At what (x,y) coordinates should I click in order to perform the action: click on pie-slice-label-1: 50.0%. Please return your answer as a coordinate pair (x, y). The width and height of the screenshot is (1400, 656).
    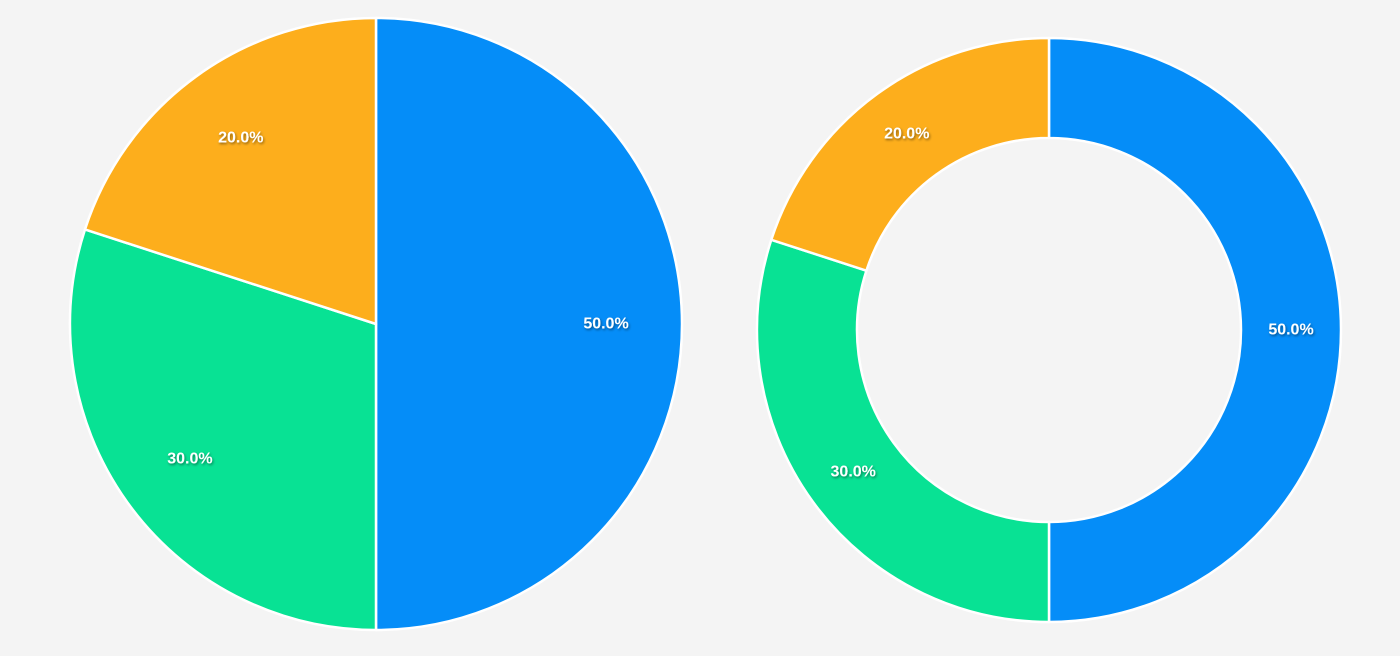
    Looking at the image, I should click on (605, 324).